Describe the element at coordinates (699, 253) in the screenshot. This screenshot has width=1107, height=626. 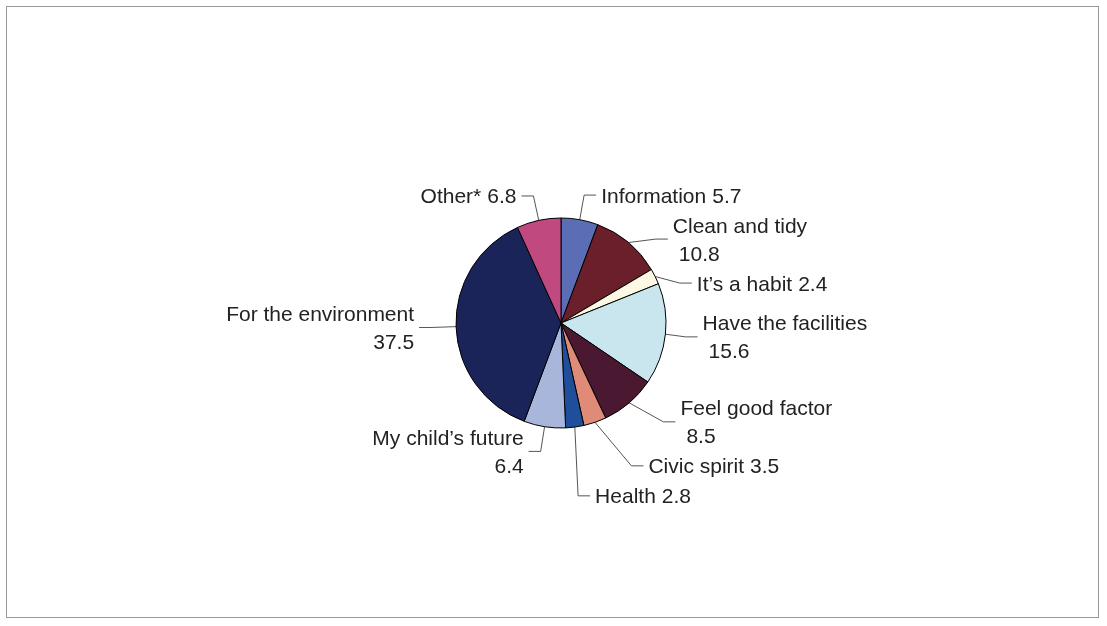
I see `data-label: 10.8` at that location.